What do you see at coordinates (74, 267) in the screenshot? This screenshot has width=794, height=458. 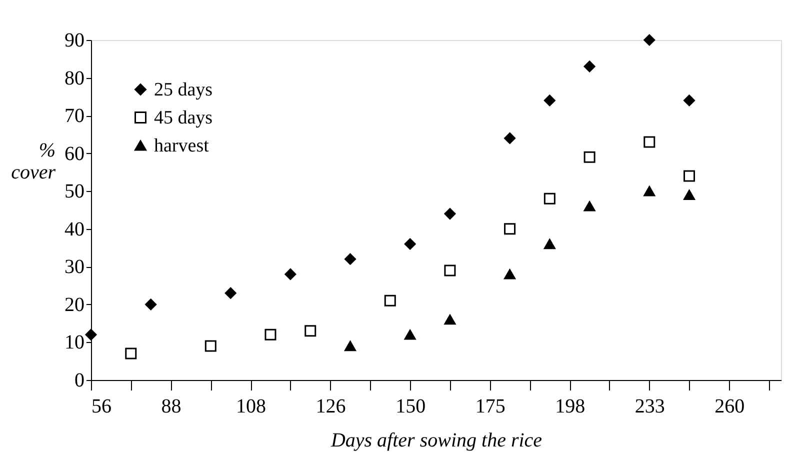 I see `y-tick-label: 30` at bounding box center [74, 267].